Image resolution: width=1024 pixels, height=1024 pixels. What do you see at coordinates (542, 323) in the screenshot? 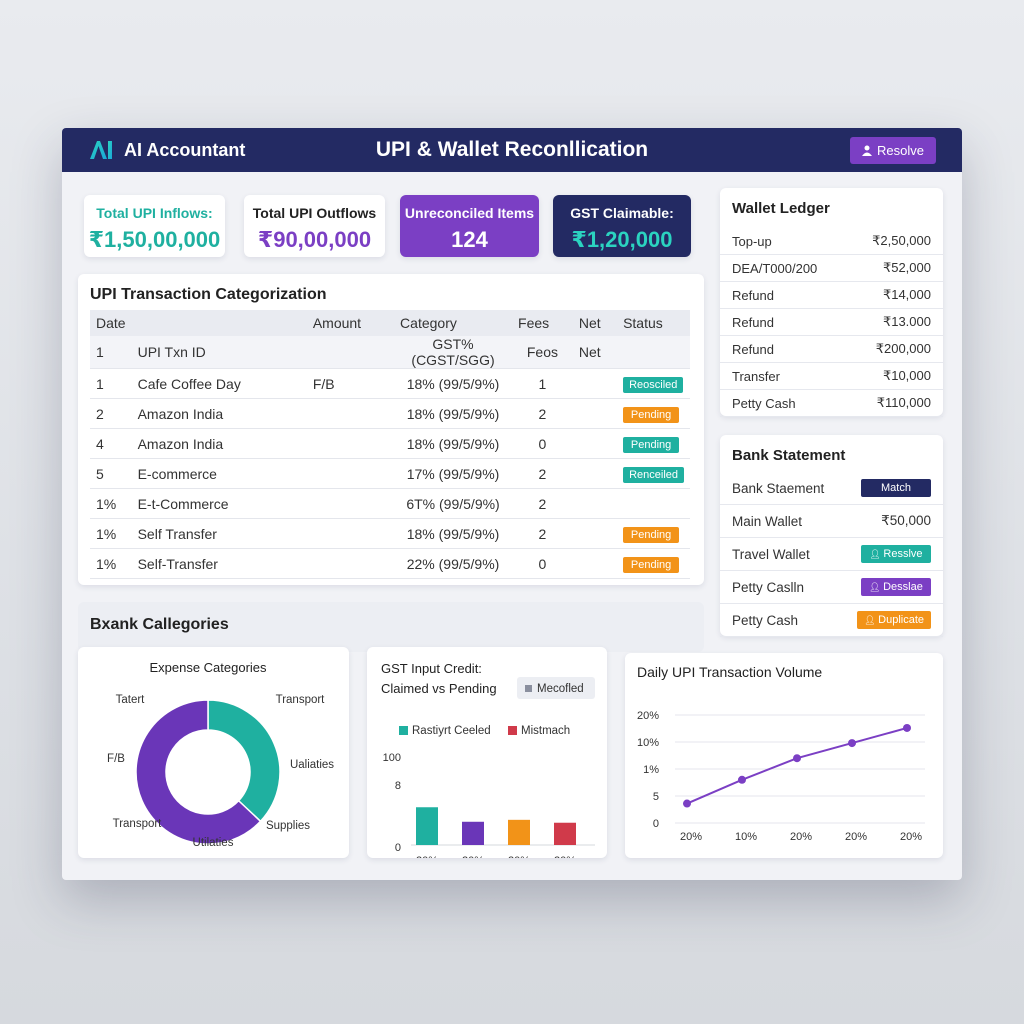
I see `col-fees: Fees` at bounding box center [542, 323].